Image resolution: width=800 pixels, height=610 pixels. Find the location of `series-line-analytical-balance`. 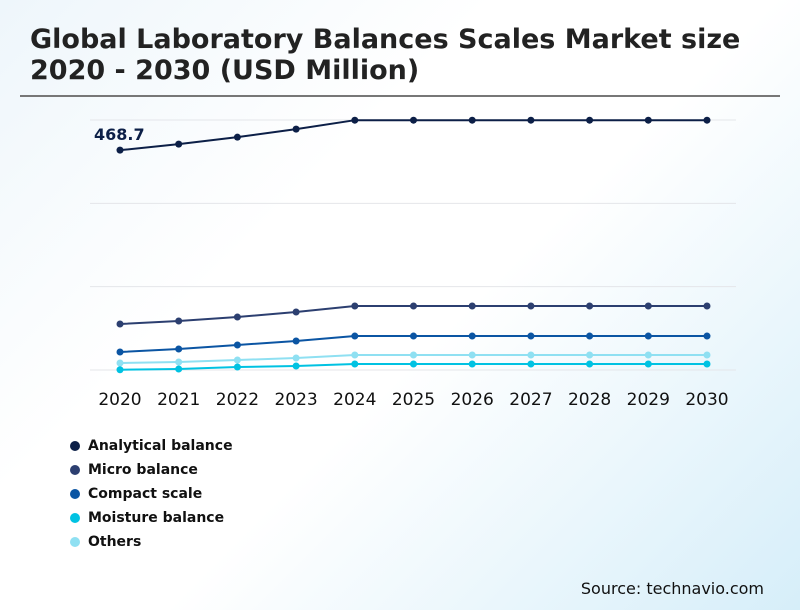

series-line-analytical-balance is located at coordinates (413, 135).